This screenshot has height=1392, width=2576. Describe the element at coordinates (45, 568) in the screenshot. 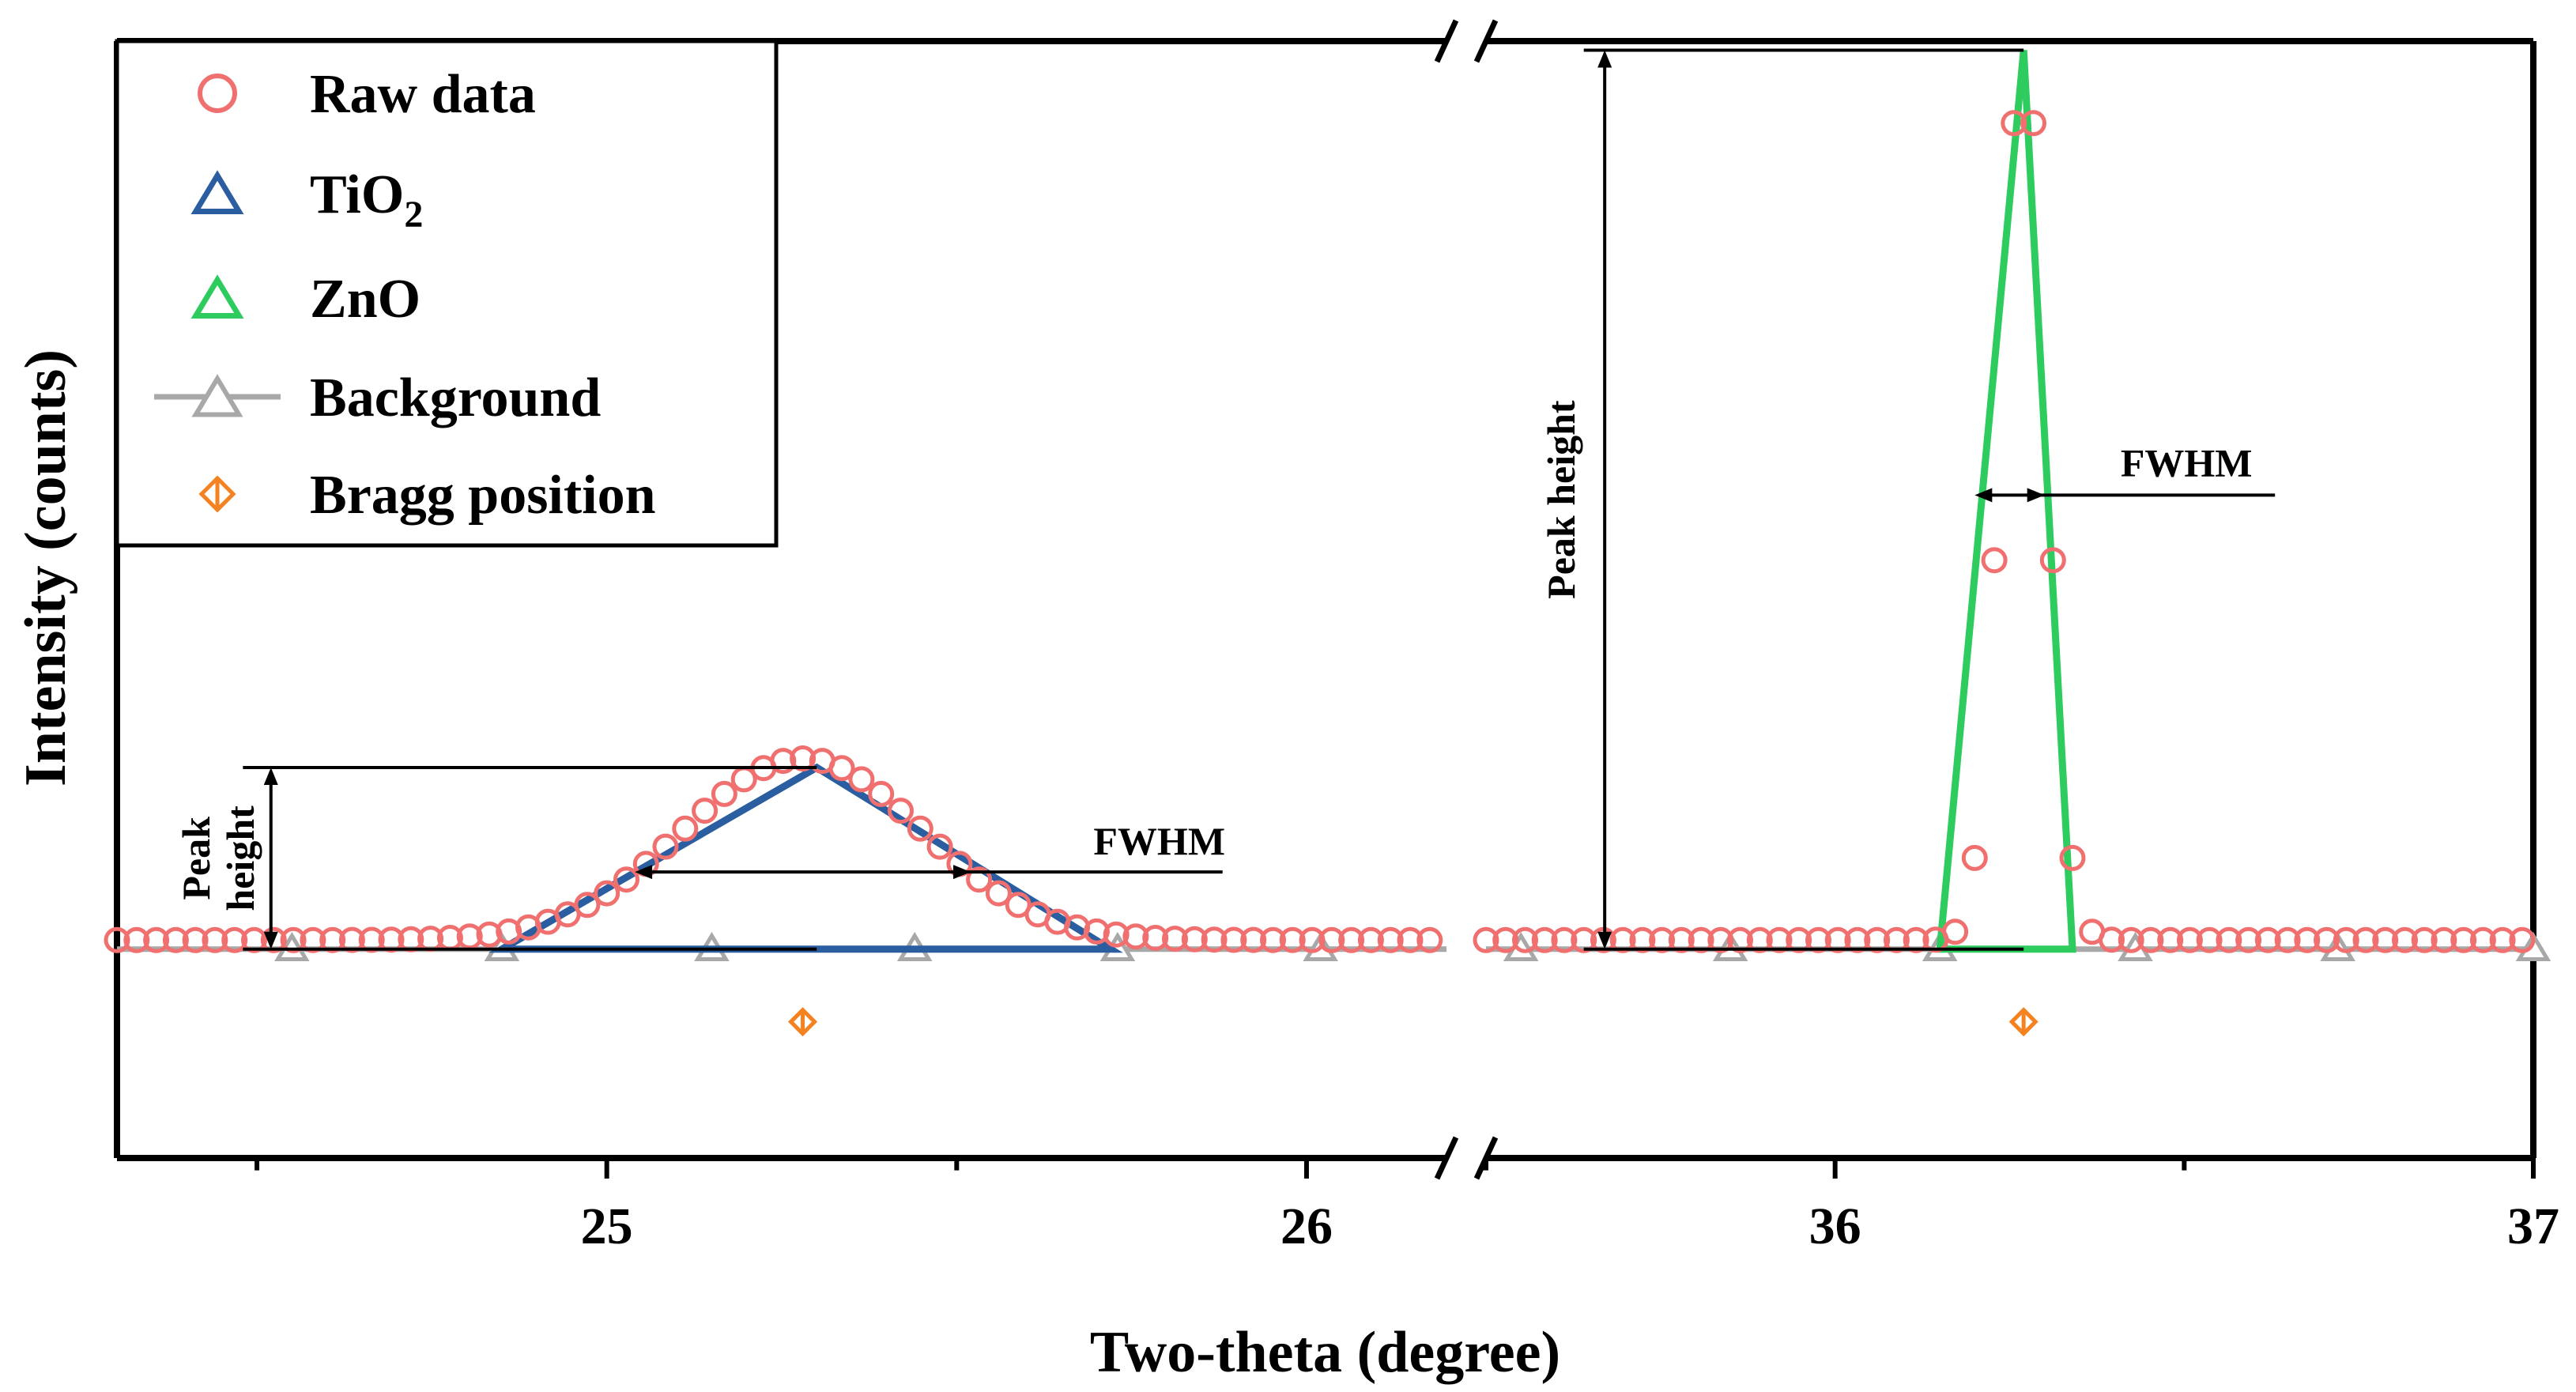

I see `y-axis-title: Intensity (counts)` at that location.